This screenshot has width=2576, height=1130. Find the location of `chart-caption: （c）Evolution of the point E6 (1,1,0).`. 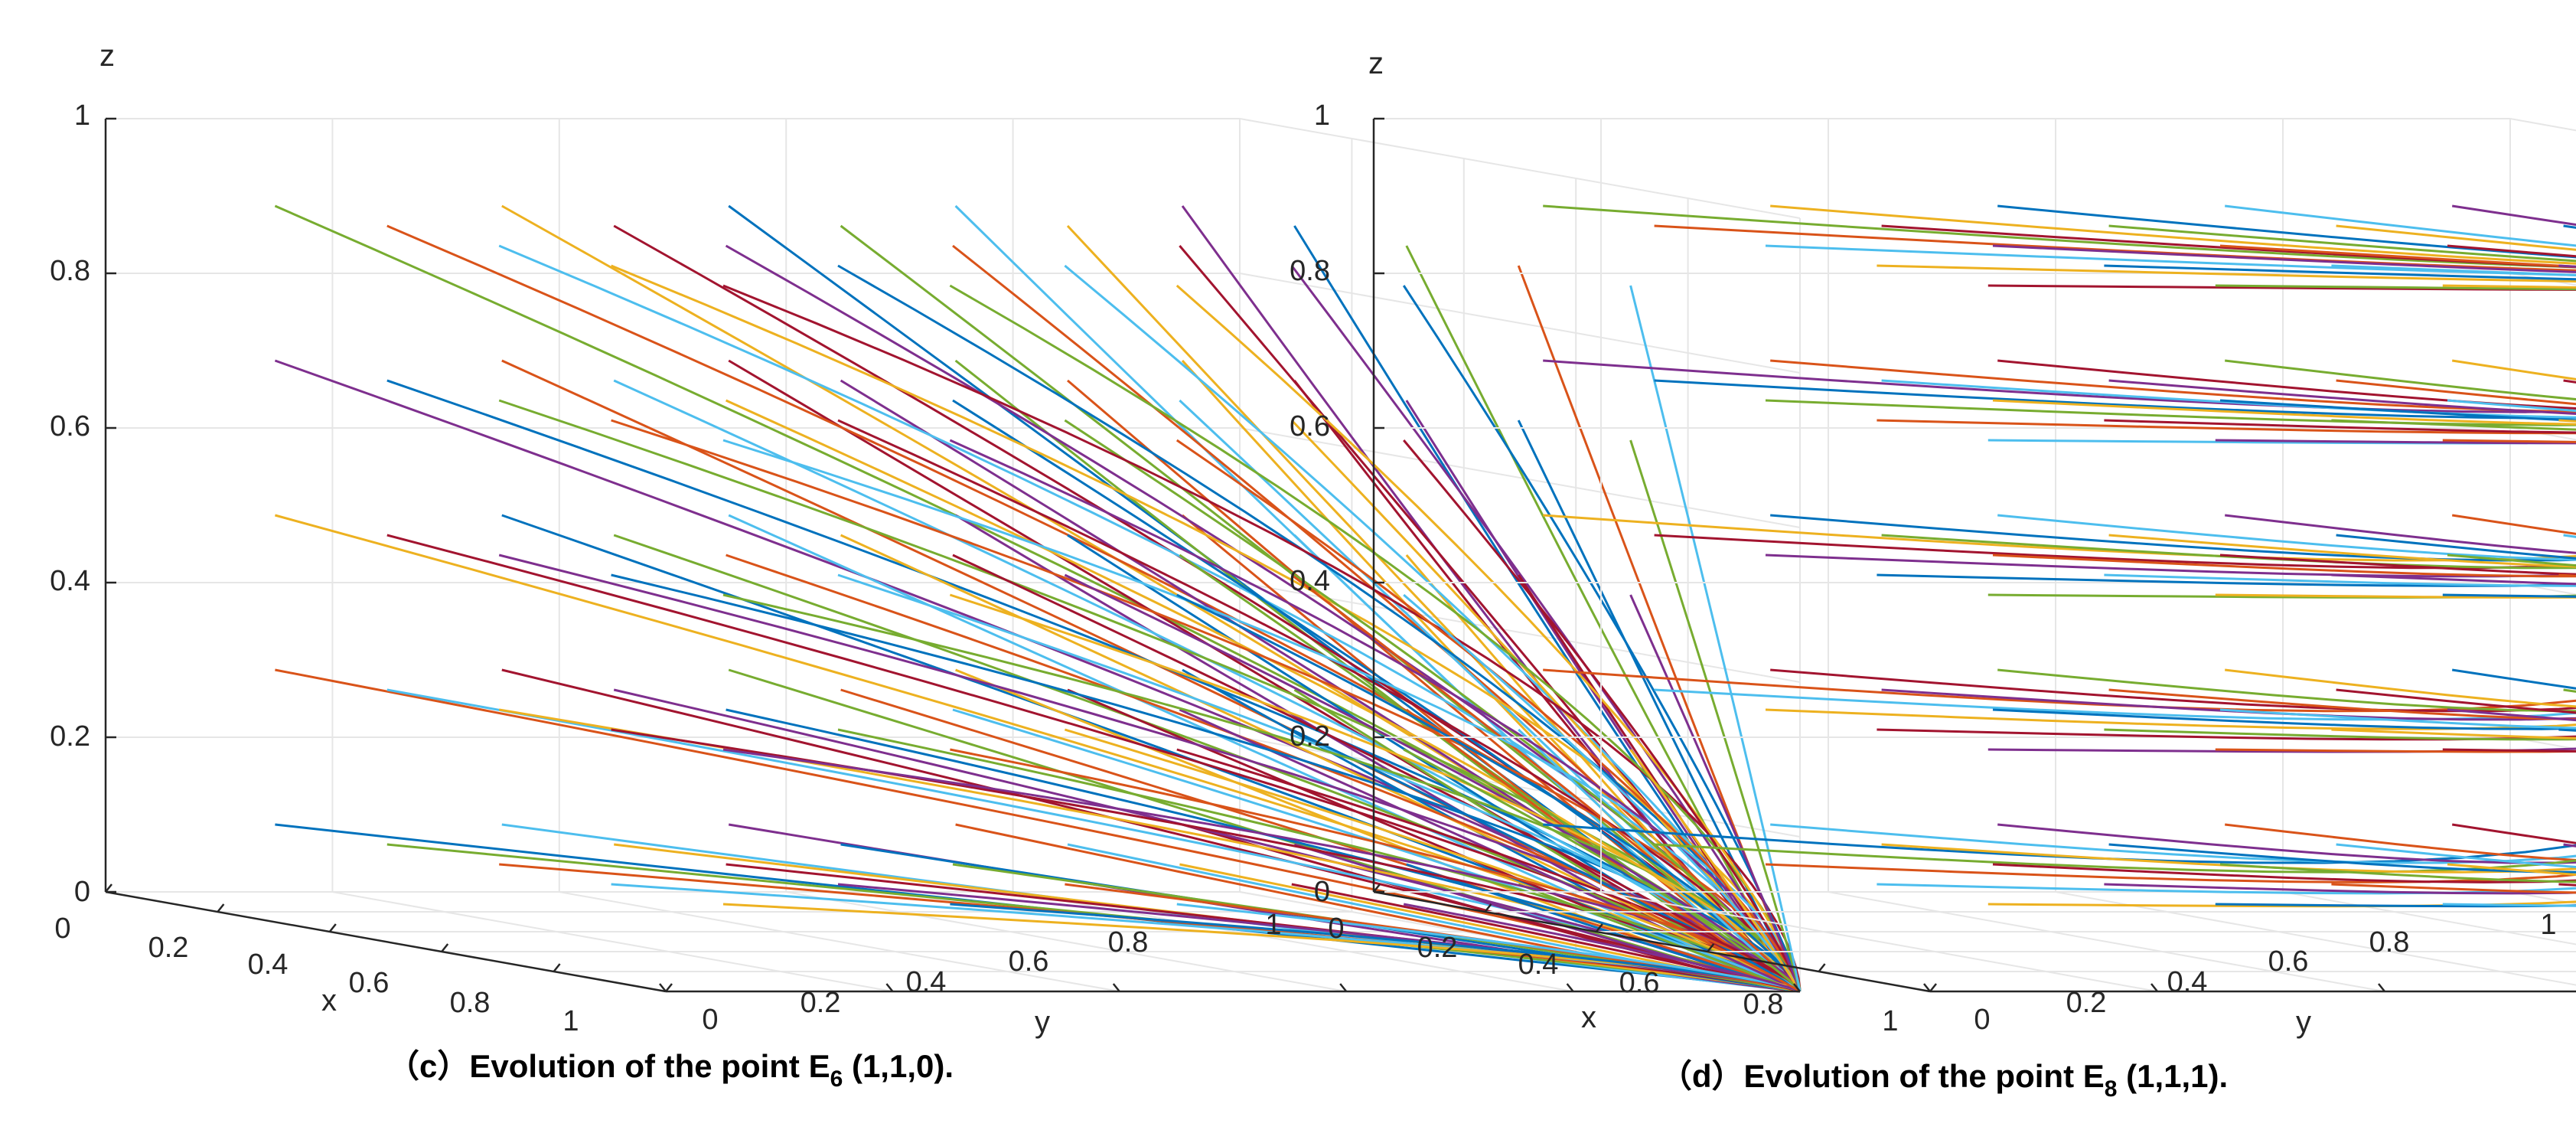

chart-caption: （c）Evolution of the point E6 (1,1,0). is located at coordinates (670, 1070).